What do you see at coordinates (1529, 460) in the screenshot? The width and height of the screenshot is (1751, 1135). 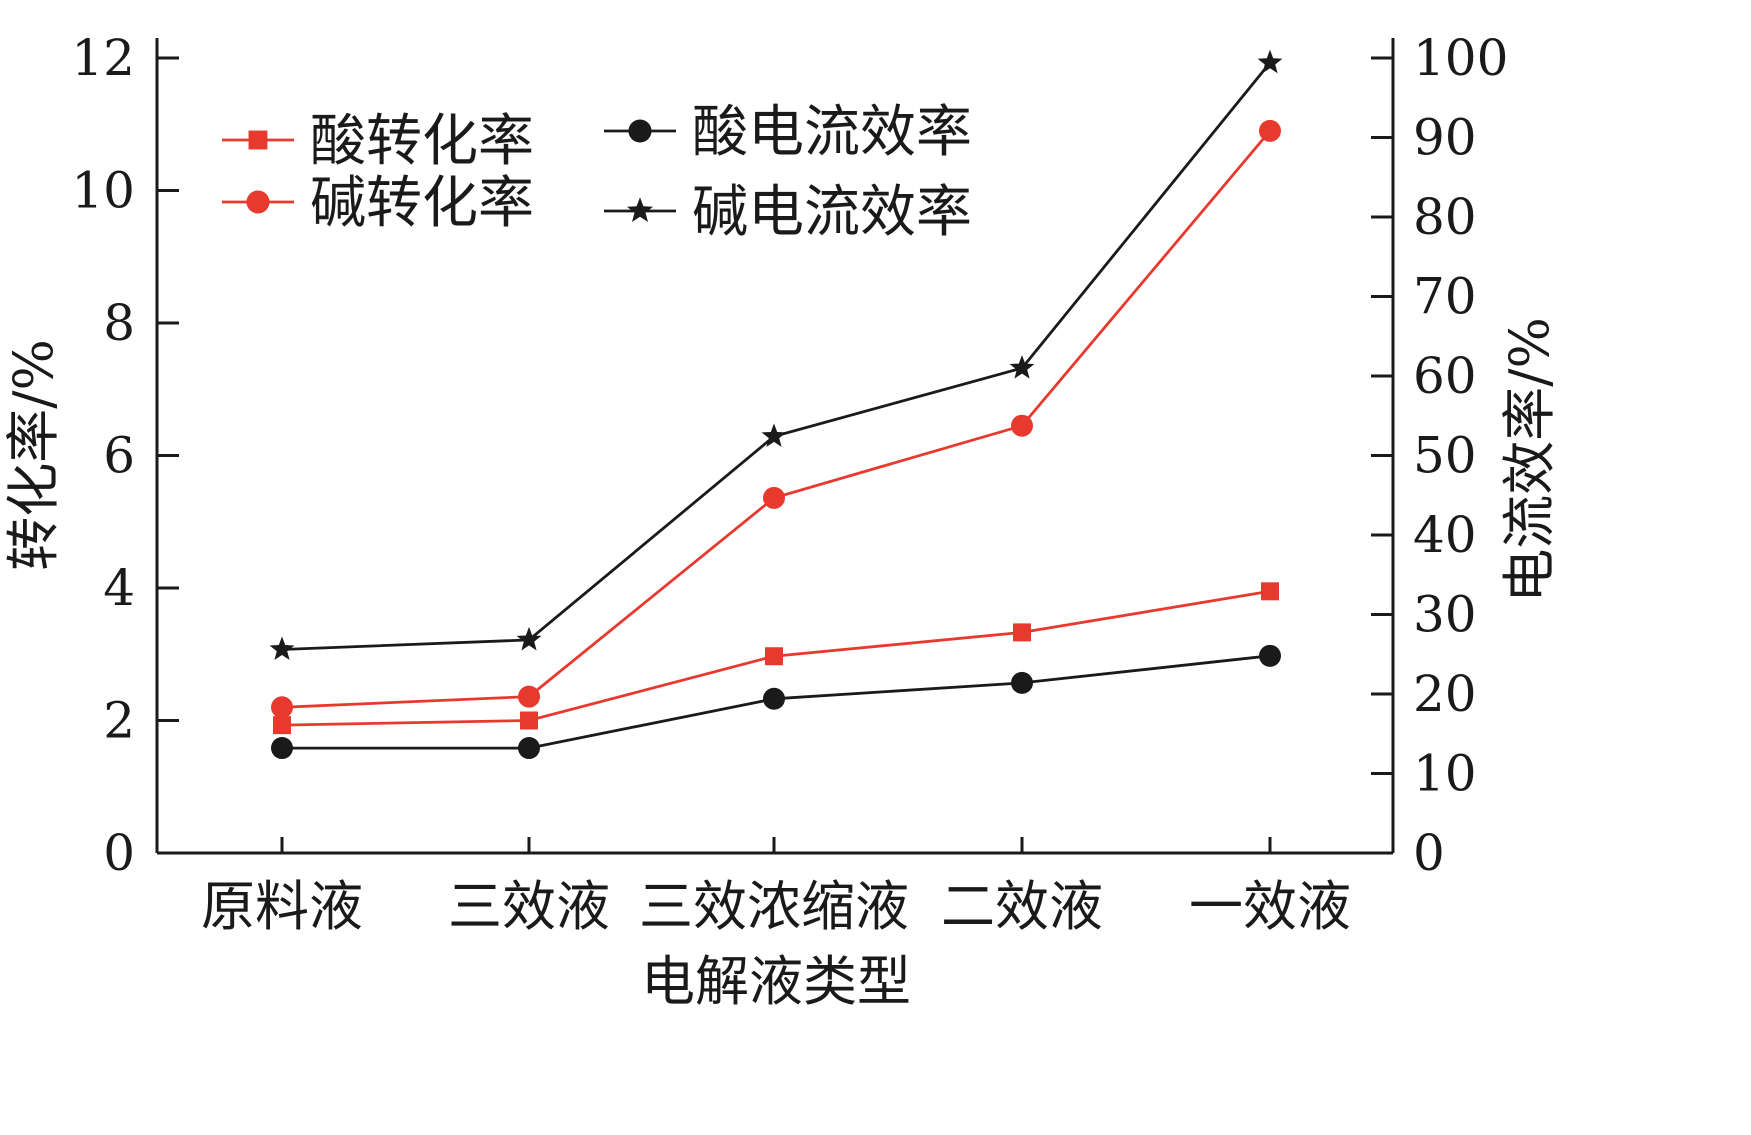 I see `right-axis-title: 电流效率/%` at bounding box center [1529, 460].